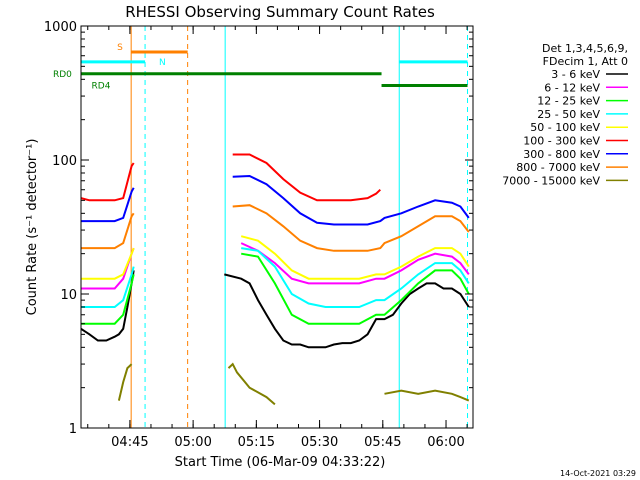 Image resolution: width=640 pixels, height=480 pixels. I want to click on legend-label-6-12-kev: 6 - 12 keV, so click(572, 87).